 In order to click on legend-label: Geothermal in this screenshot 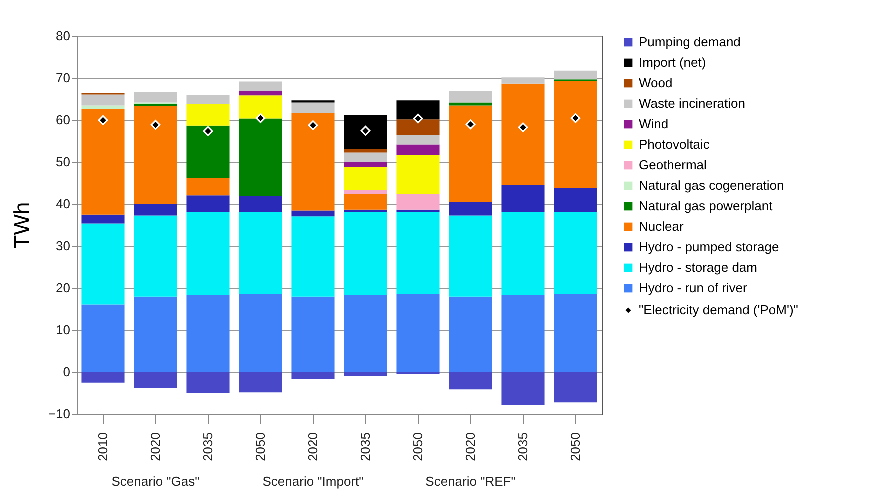, I will do `click(673, 165)`.